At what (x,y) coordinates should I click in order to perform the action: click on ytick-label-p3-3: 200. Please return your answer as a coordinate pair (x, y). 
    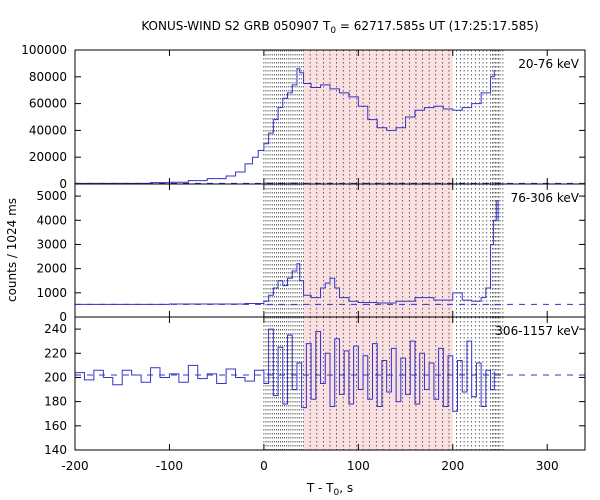
    Looking at the image, I should click on (55, 377).